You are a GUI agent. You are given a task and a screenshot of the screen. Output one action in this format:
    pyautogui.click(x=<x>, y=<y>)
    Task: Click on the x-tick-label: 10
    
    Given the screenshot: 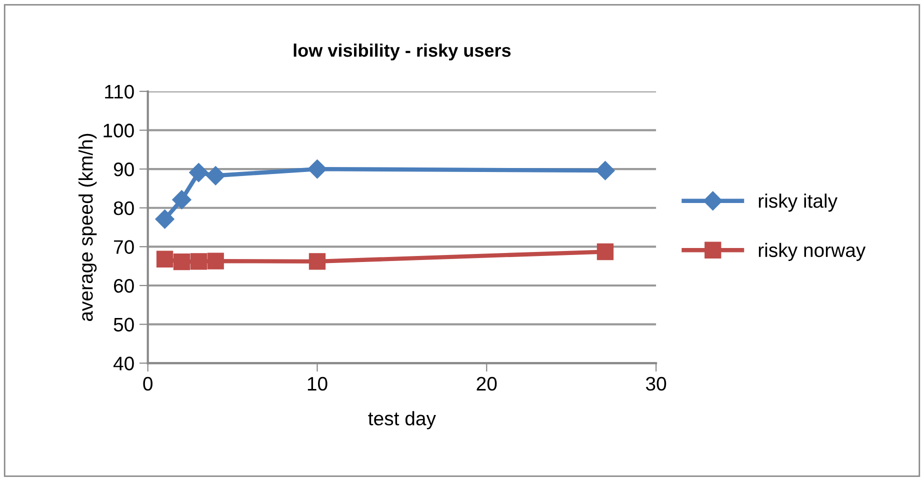 What is the action you would take?
    pyautogui.click(x=318, y=383)
    